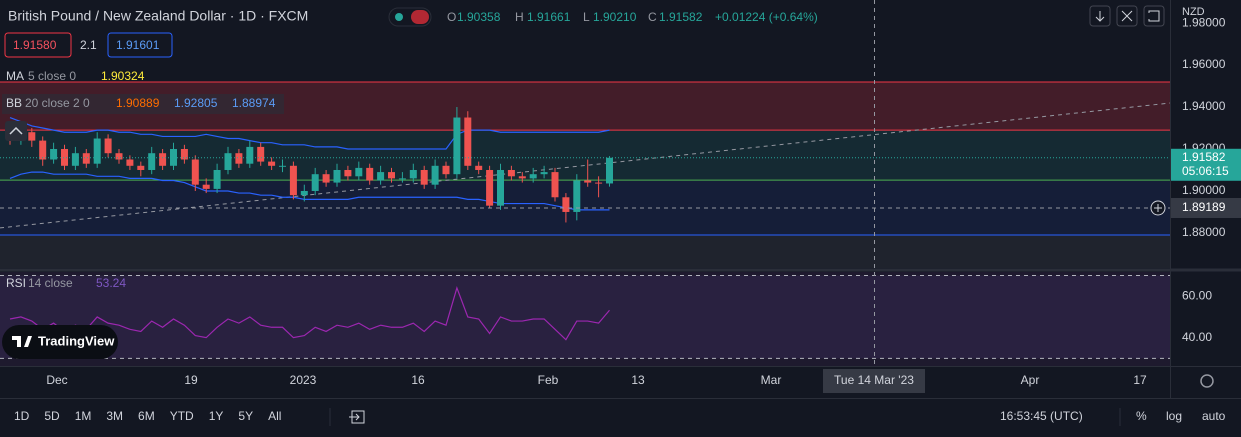  What do you see at coordinates (88, 45) in the screenshot?
I see `spread: 2.1` at bounding box center [88, 45].